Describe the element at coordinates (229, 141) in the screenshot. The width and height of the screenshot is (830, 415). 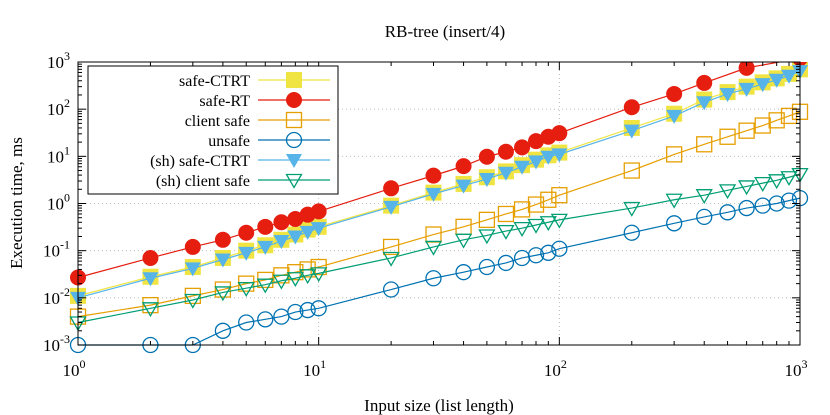
I see `legend-label: unsafe` at that location.